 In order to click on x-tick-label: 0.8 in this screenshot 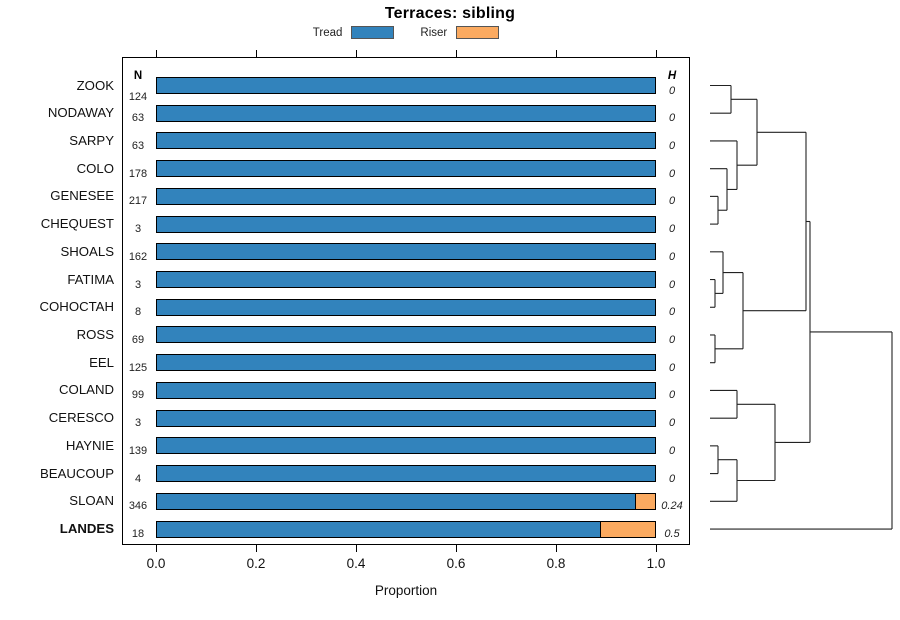, I will do `click(556, 563)`.